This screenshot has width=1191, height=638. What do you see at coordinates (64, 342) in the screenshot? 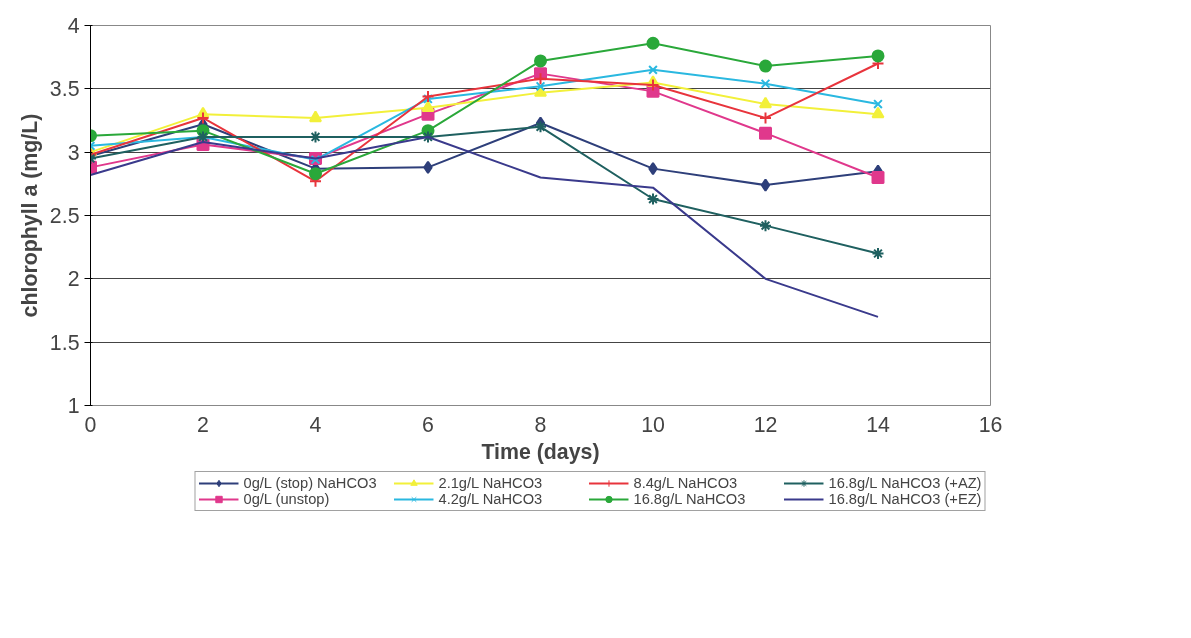
I see `y-tick-label: 1.5` at bounding box center [64, 342].